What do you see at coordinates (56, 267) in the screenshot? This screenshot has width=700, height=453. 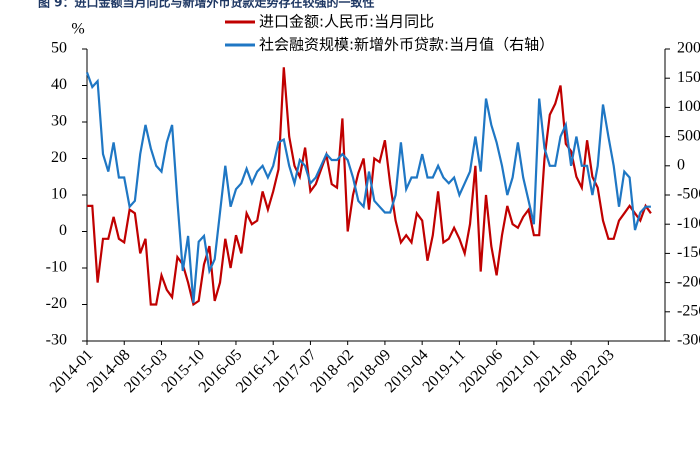 I see `y-tick-label: -10` at bounding box center [56, 267].